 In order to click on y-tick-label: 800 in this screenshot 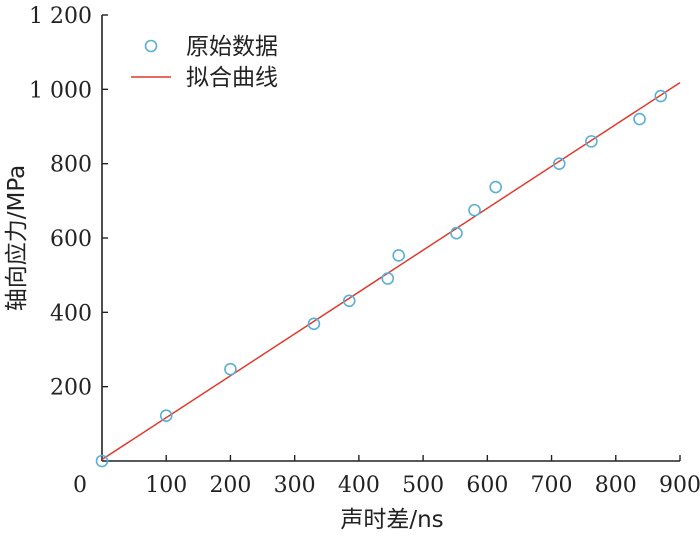, I will do `click(71, 165)`.